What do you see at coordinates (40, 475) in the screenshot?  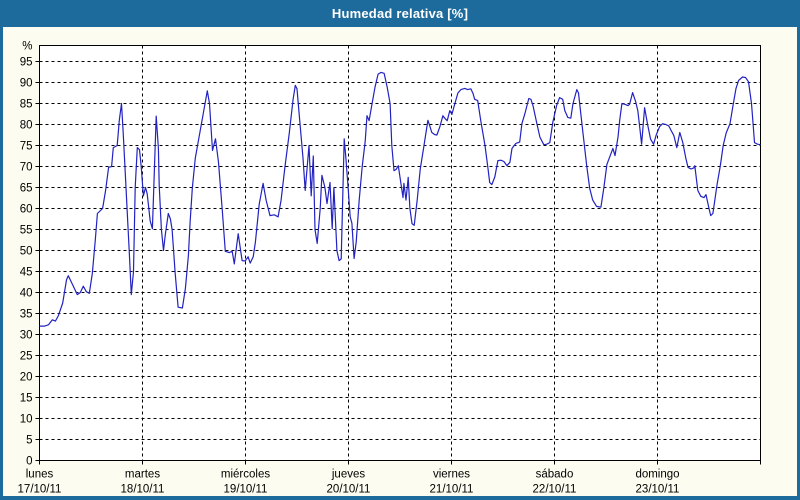 I see `x-day-label: lunes` at bounding box center [40, 475].